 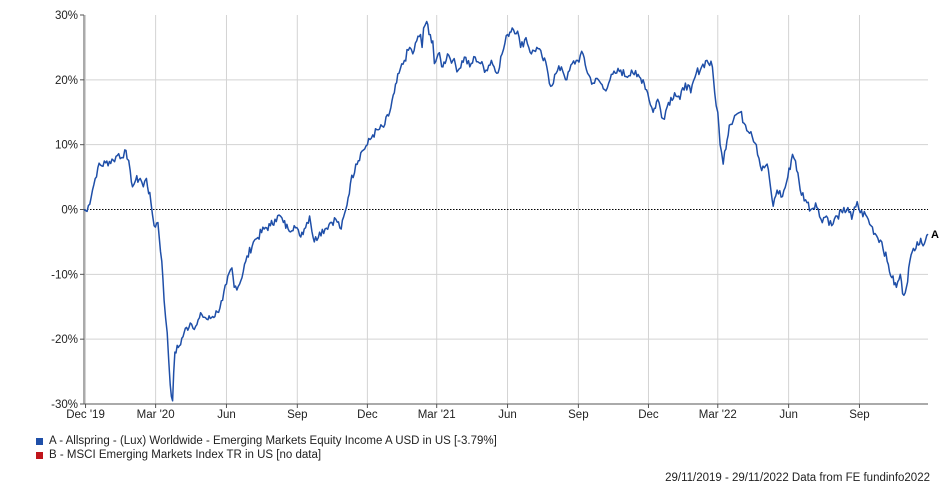 I want to click on y-tick-label: 20%, so click(x=66, y=81).